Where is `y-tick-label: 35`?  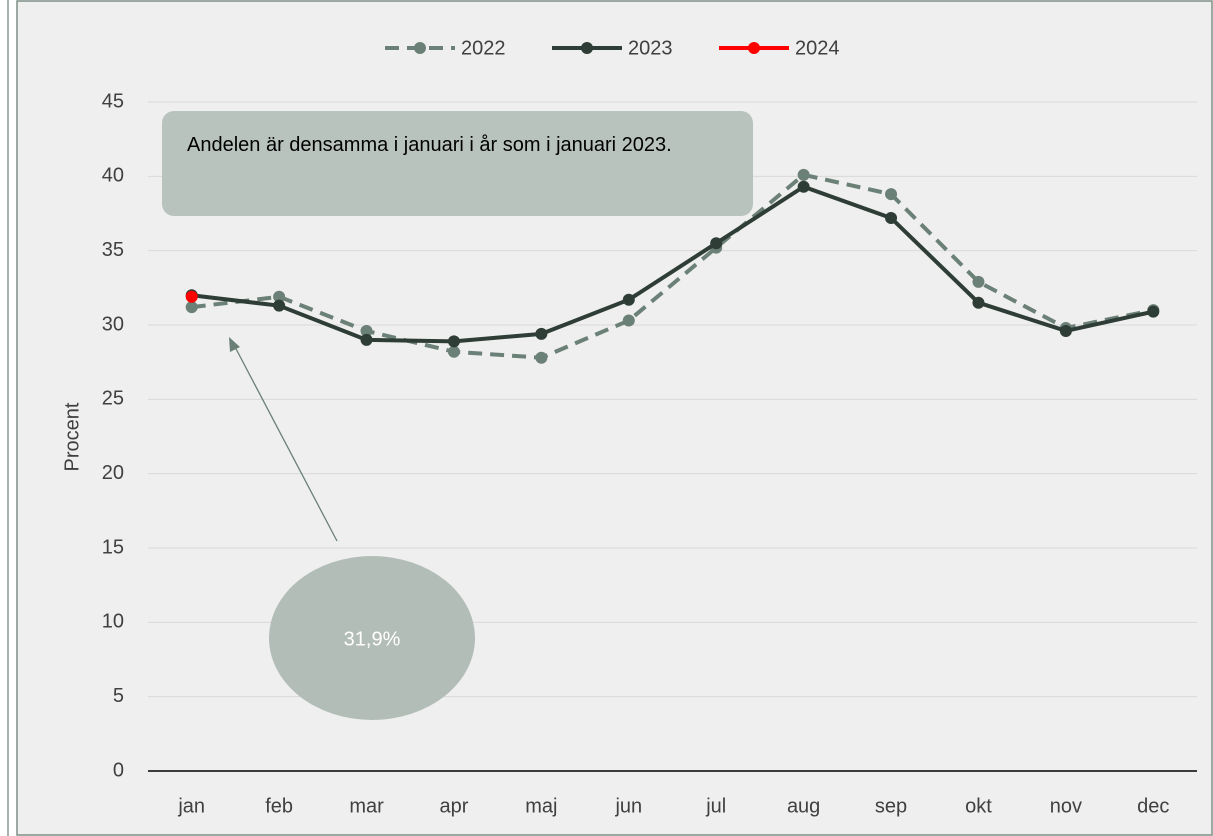
y-tick-label: 35 is located at coordinates (113, 250).